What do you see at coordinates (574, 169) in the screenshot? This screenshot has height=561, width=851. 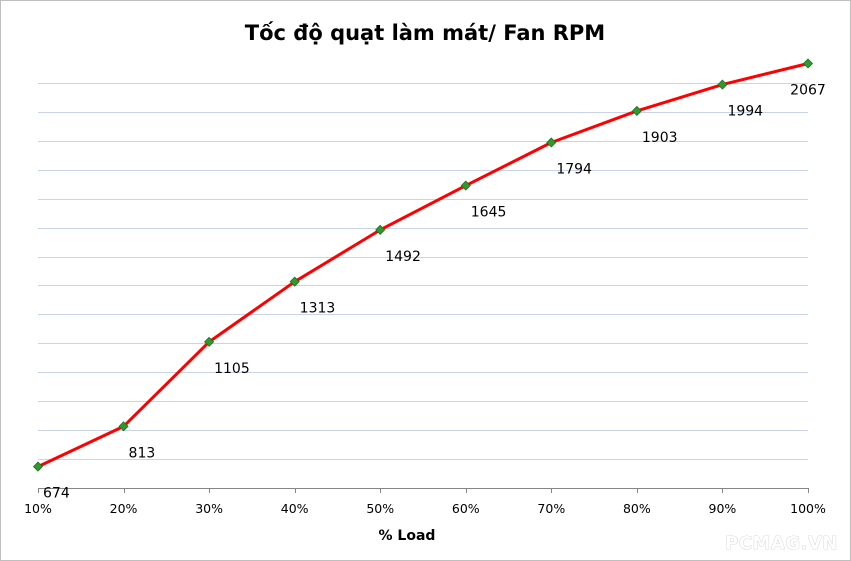 I see `data-label: 1794` at bounding box center [574, 169].